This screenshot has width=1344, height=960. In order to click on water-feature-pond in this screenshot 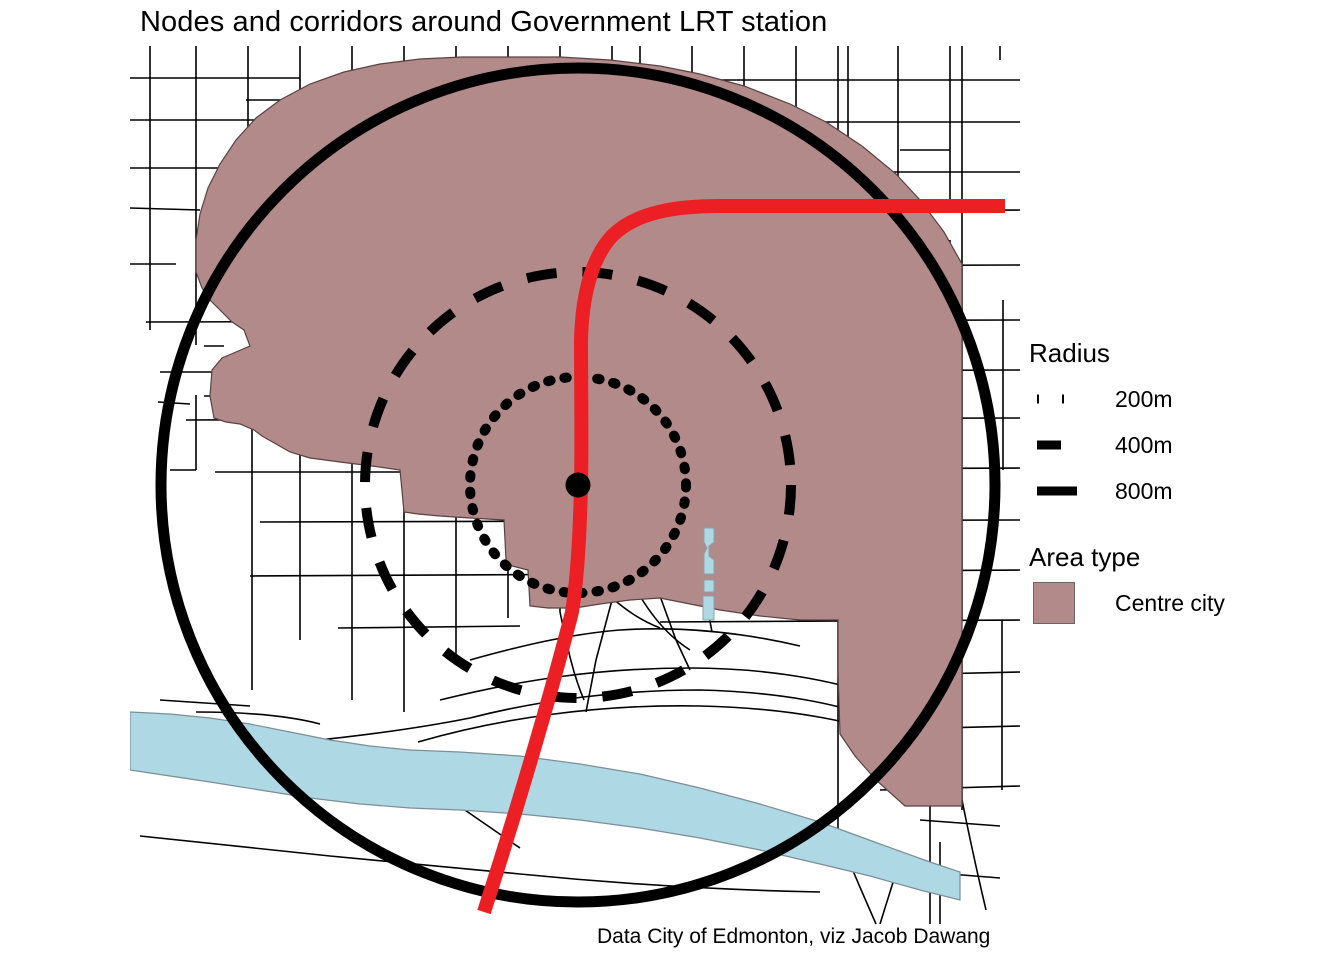, I will do `click(708, 574)`.